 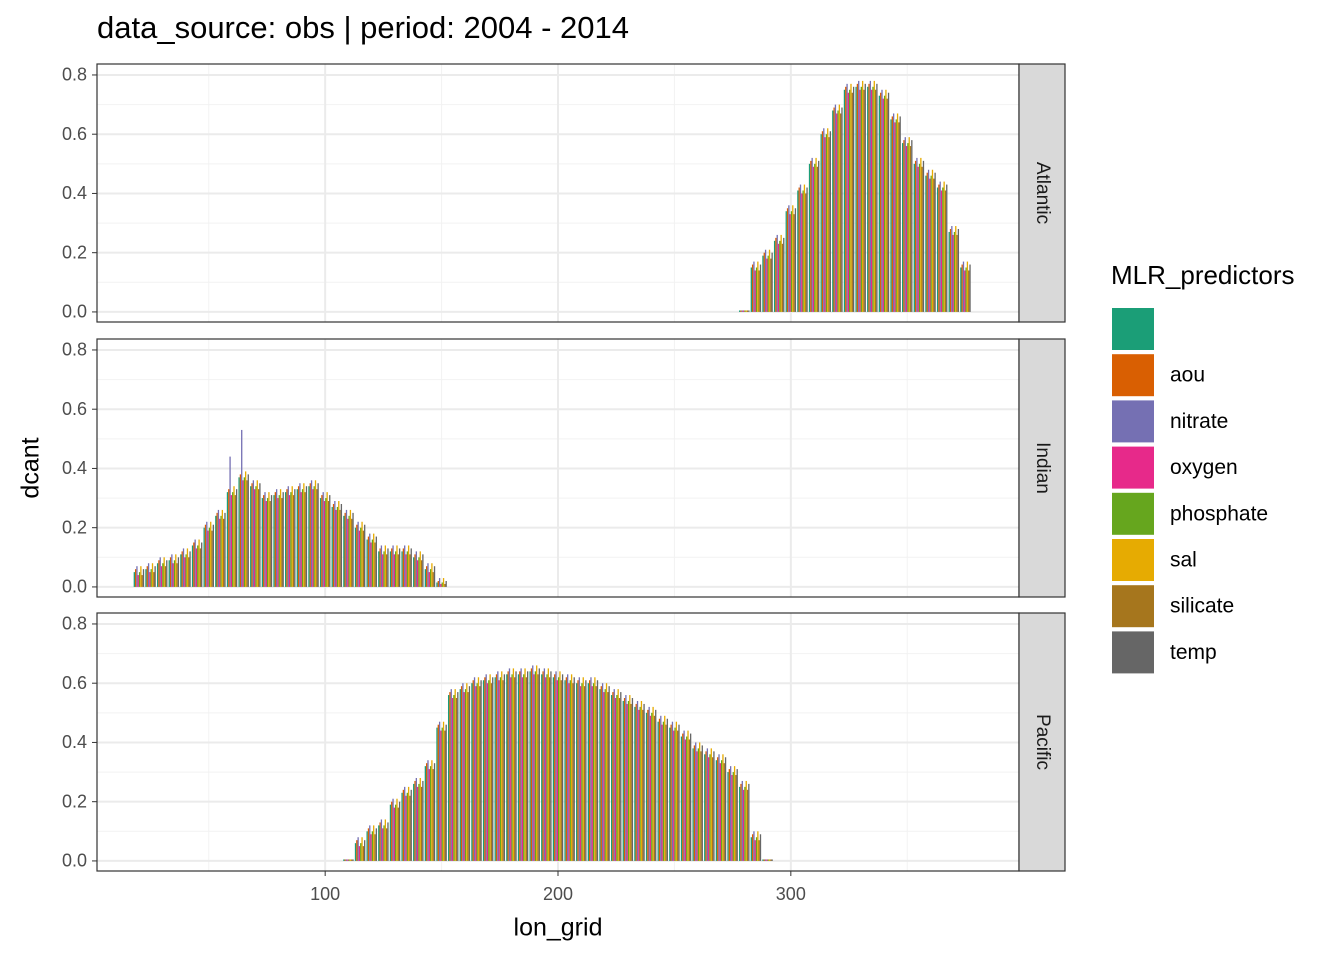 I want to click on legend-label: aou, so click(x=1187, y=375).